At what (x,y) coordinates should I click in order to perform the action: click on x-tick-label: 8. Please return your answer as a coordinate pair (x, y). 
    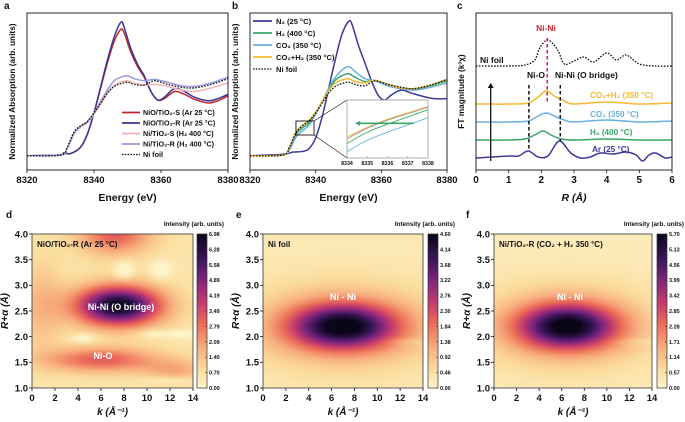
    Looking at the image, I should click on (123, 398).